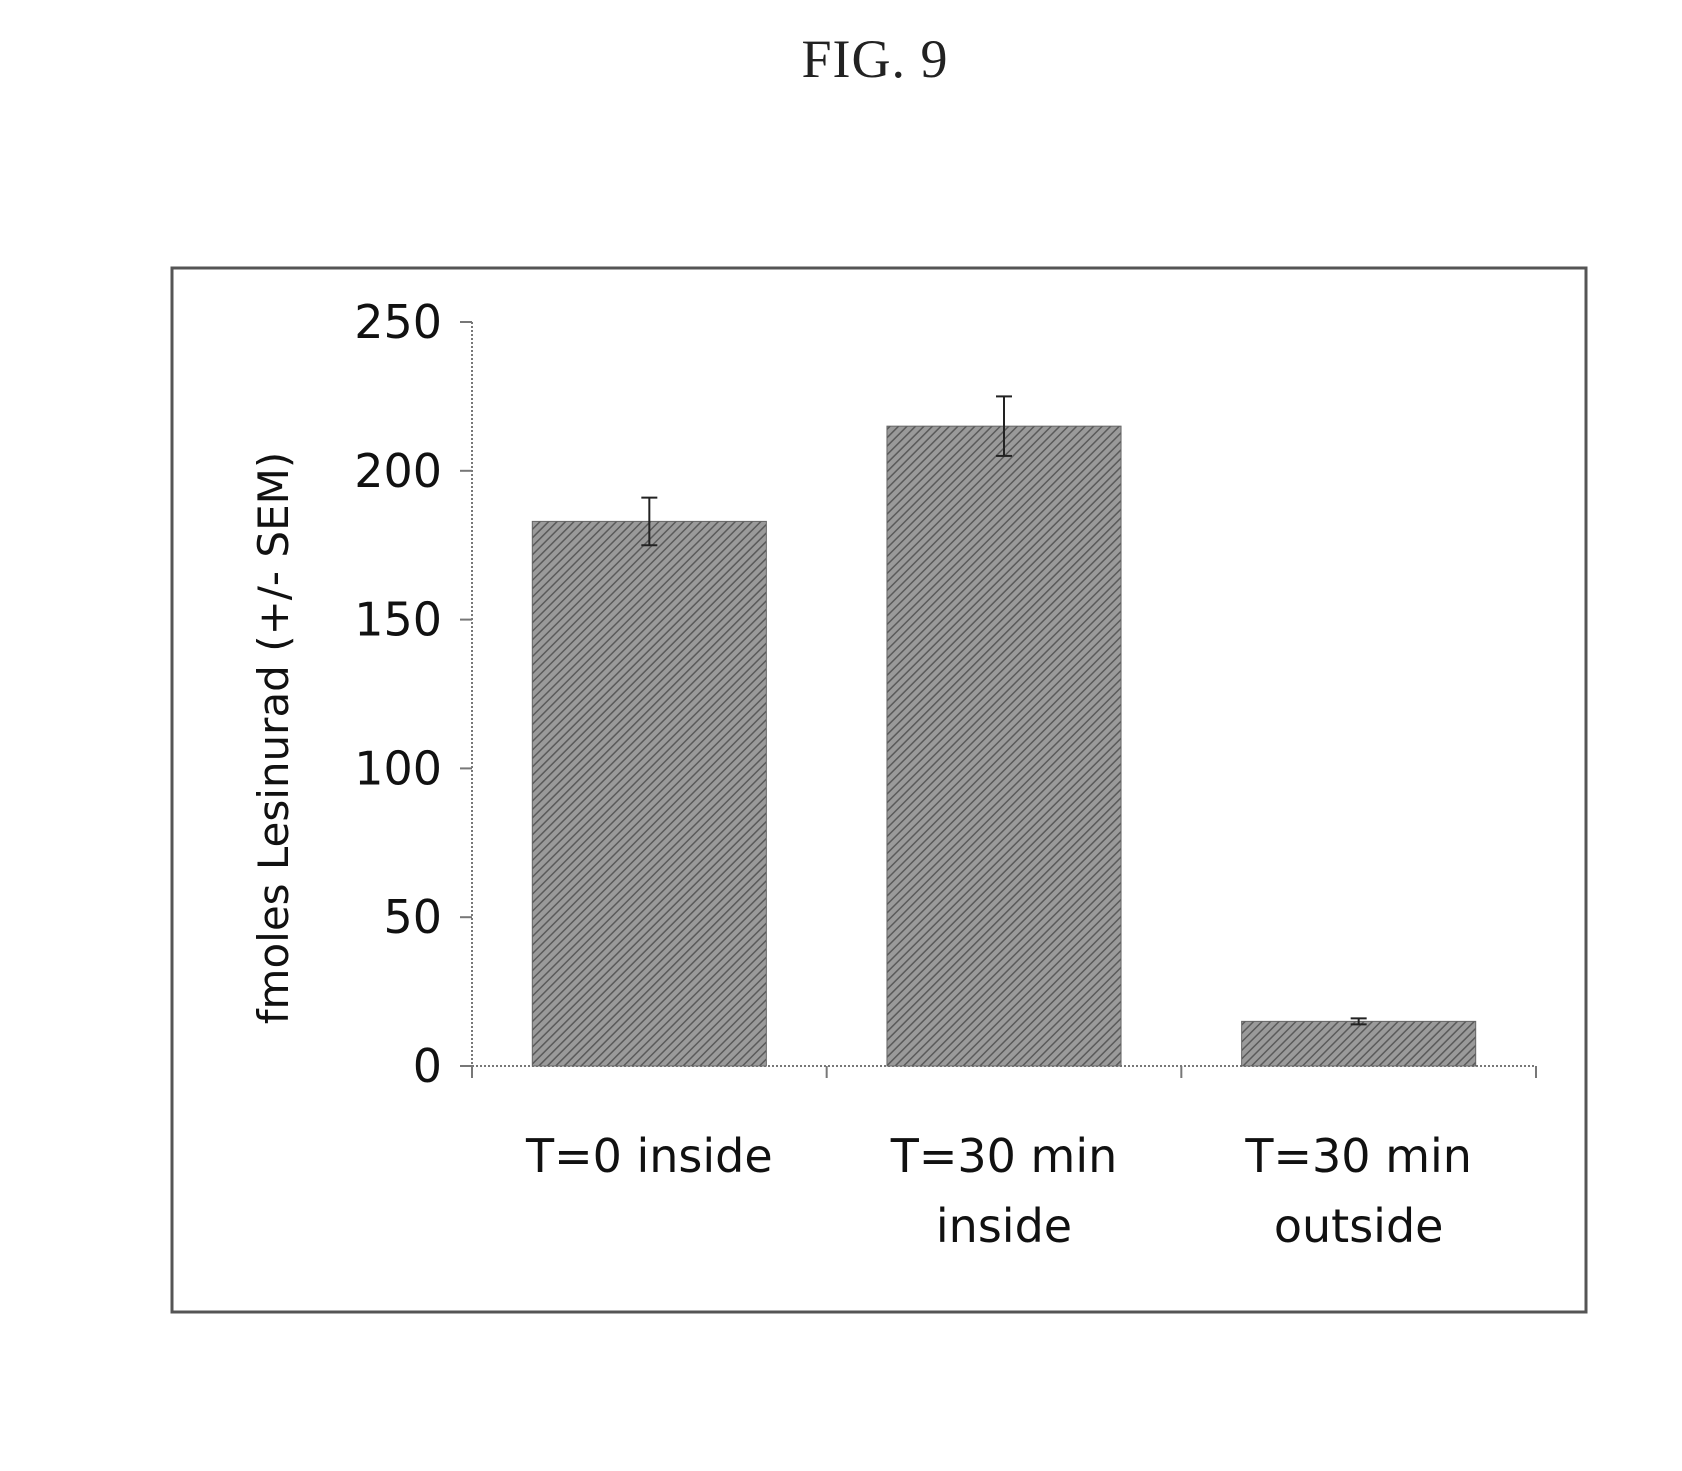 The height and width of the screenshot is (1471, 1682). Describe the element at coordinates (1359, 1226) in the screenshot. I see `x-tick-label: outside` at that location.